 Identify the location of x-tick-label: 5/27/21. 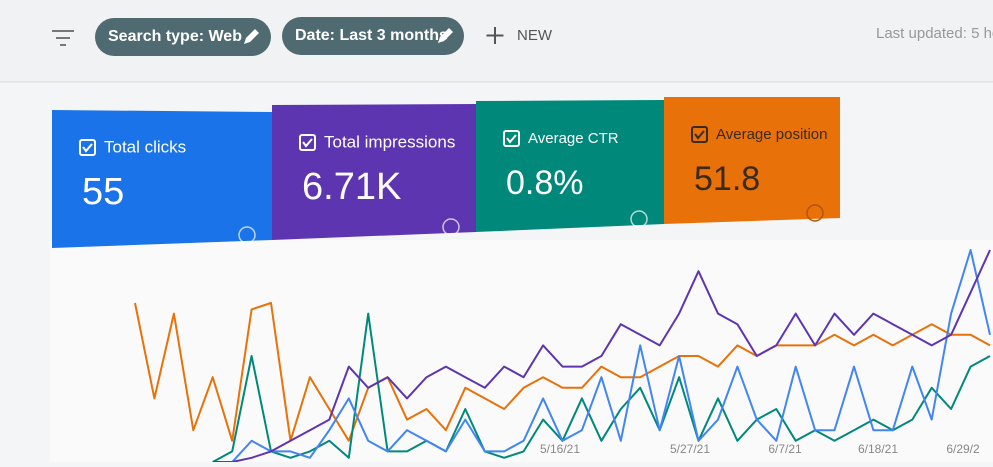
(690, 449).